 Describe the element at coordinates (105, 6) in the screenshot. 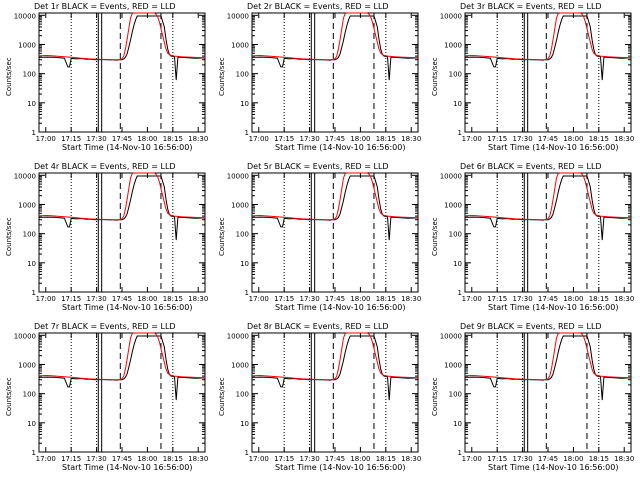

I see `panel-title: Det 1r BLACK = Events, RED = LLD` at that location.